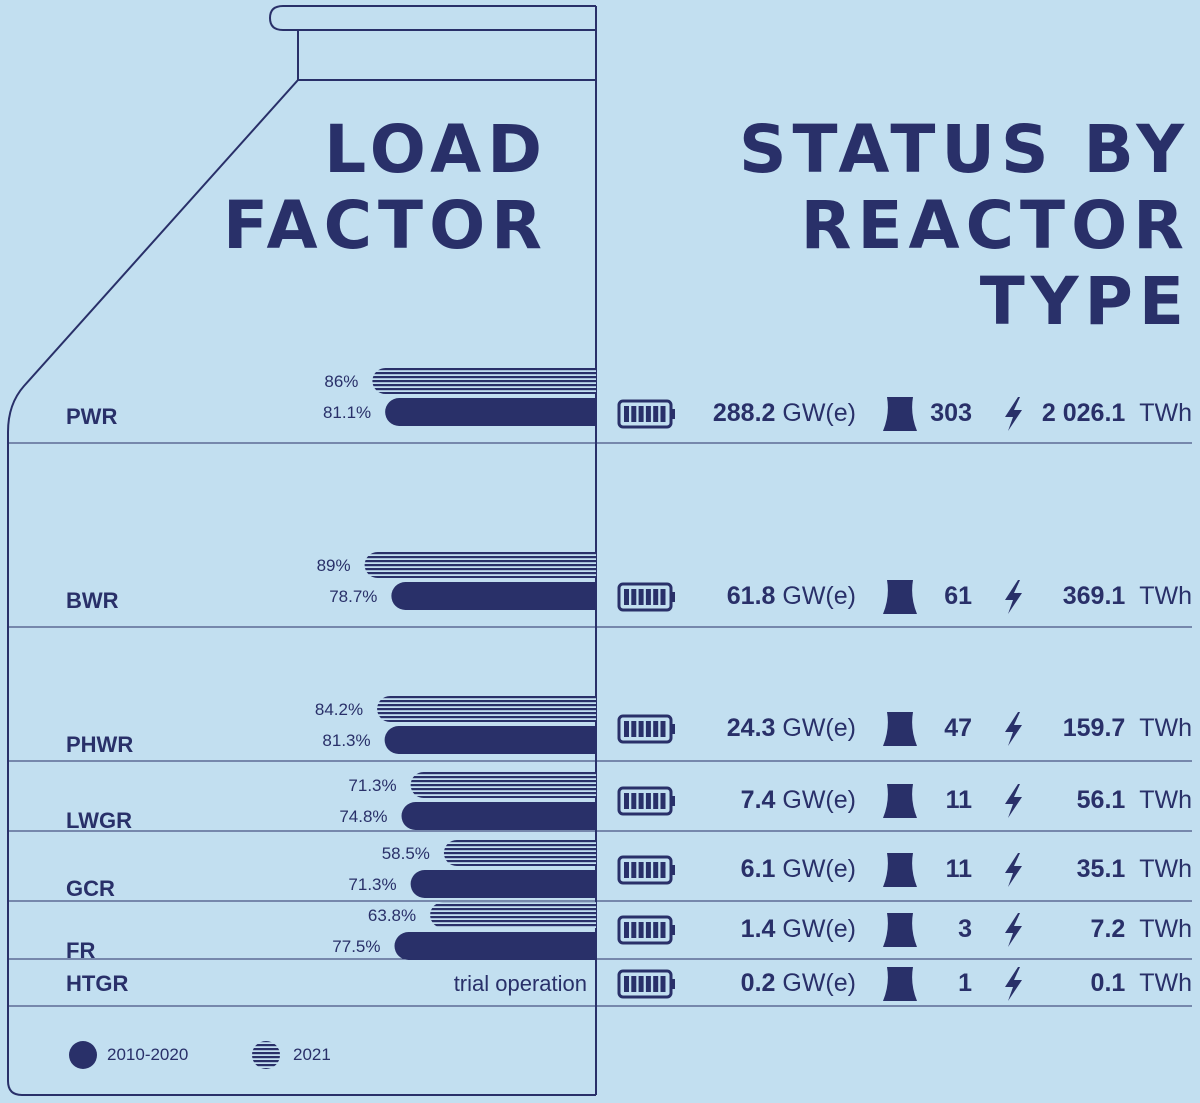  Describe the element at coordinates (356, 946) in the screenshot. I see `bar-label-2010-2020: 77.5%` at that location.